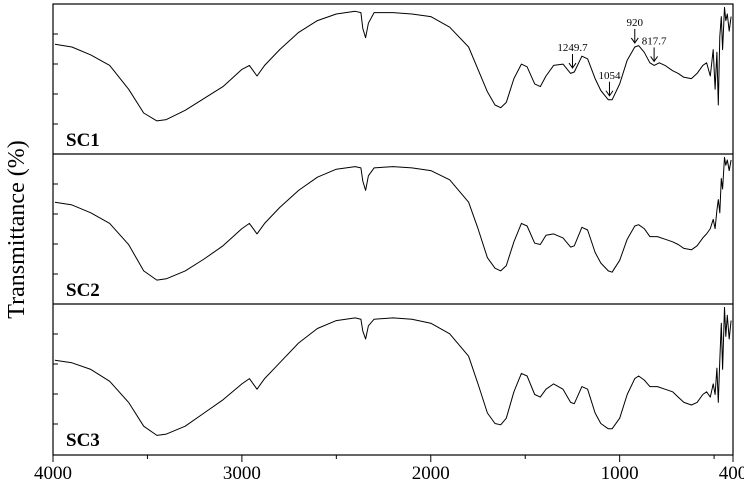 This screenshot has height=487, width=744. I want to click on x-tick-label-1000: 1000, so click(620, 473).